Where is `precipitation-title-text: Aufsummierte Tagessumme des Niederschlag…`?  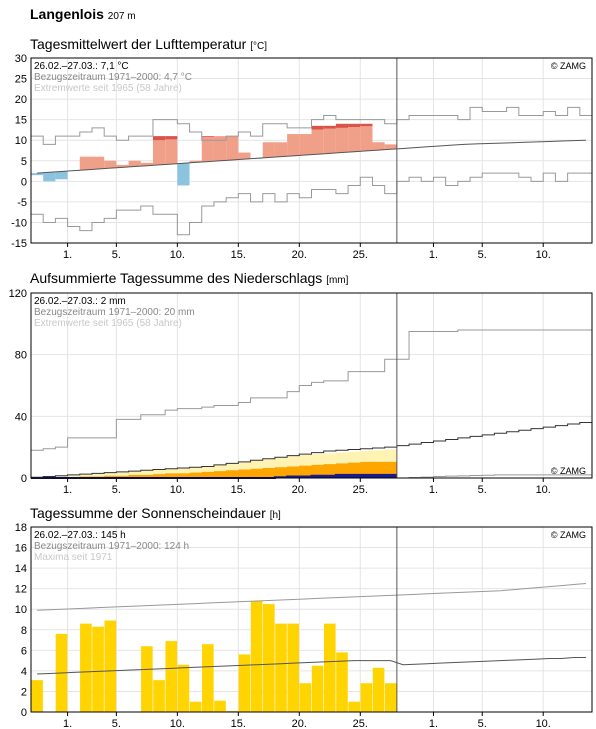
precipitation-title-text: Aufsummierte Tagessumme des Niederschlag… is located at coordinates (176, 278).